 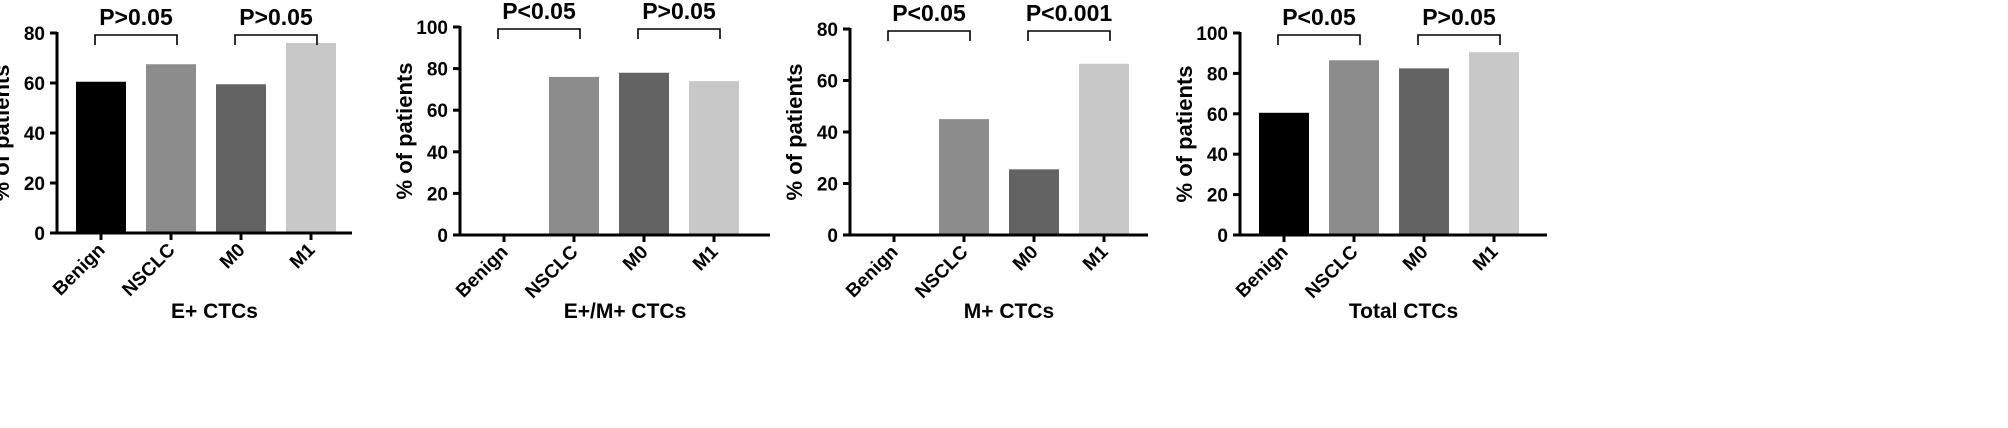 I want to click on x-axis-label: M+ CTCs, so click(x=1009, y=311).